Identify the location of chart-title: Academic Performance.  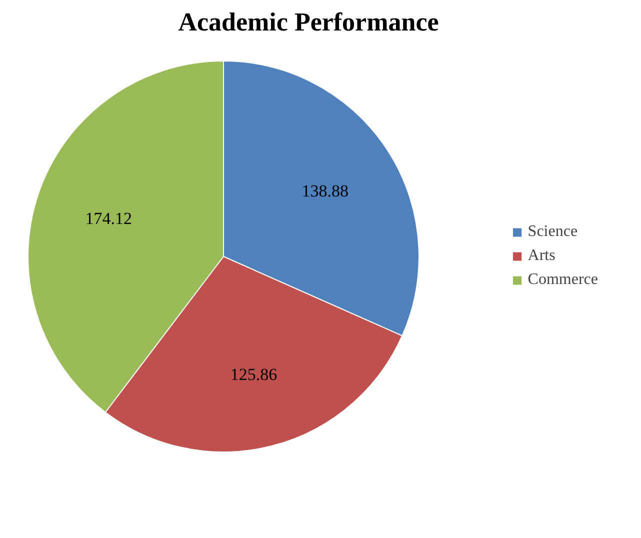
(308, 22).